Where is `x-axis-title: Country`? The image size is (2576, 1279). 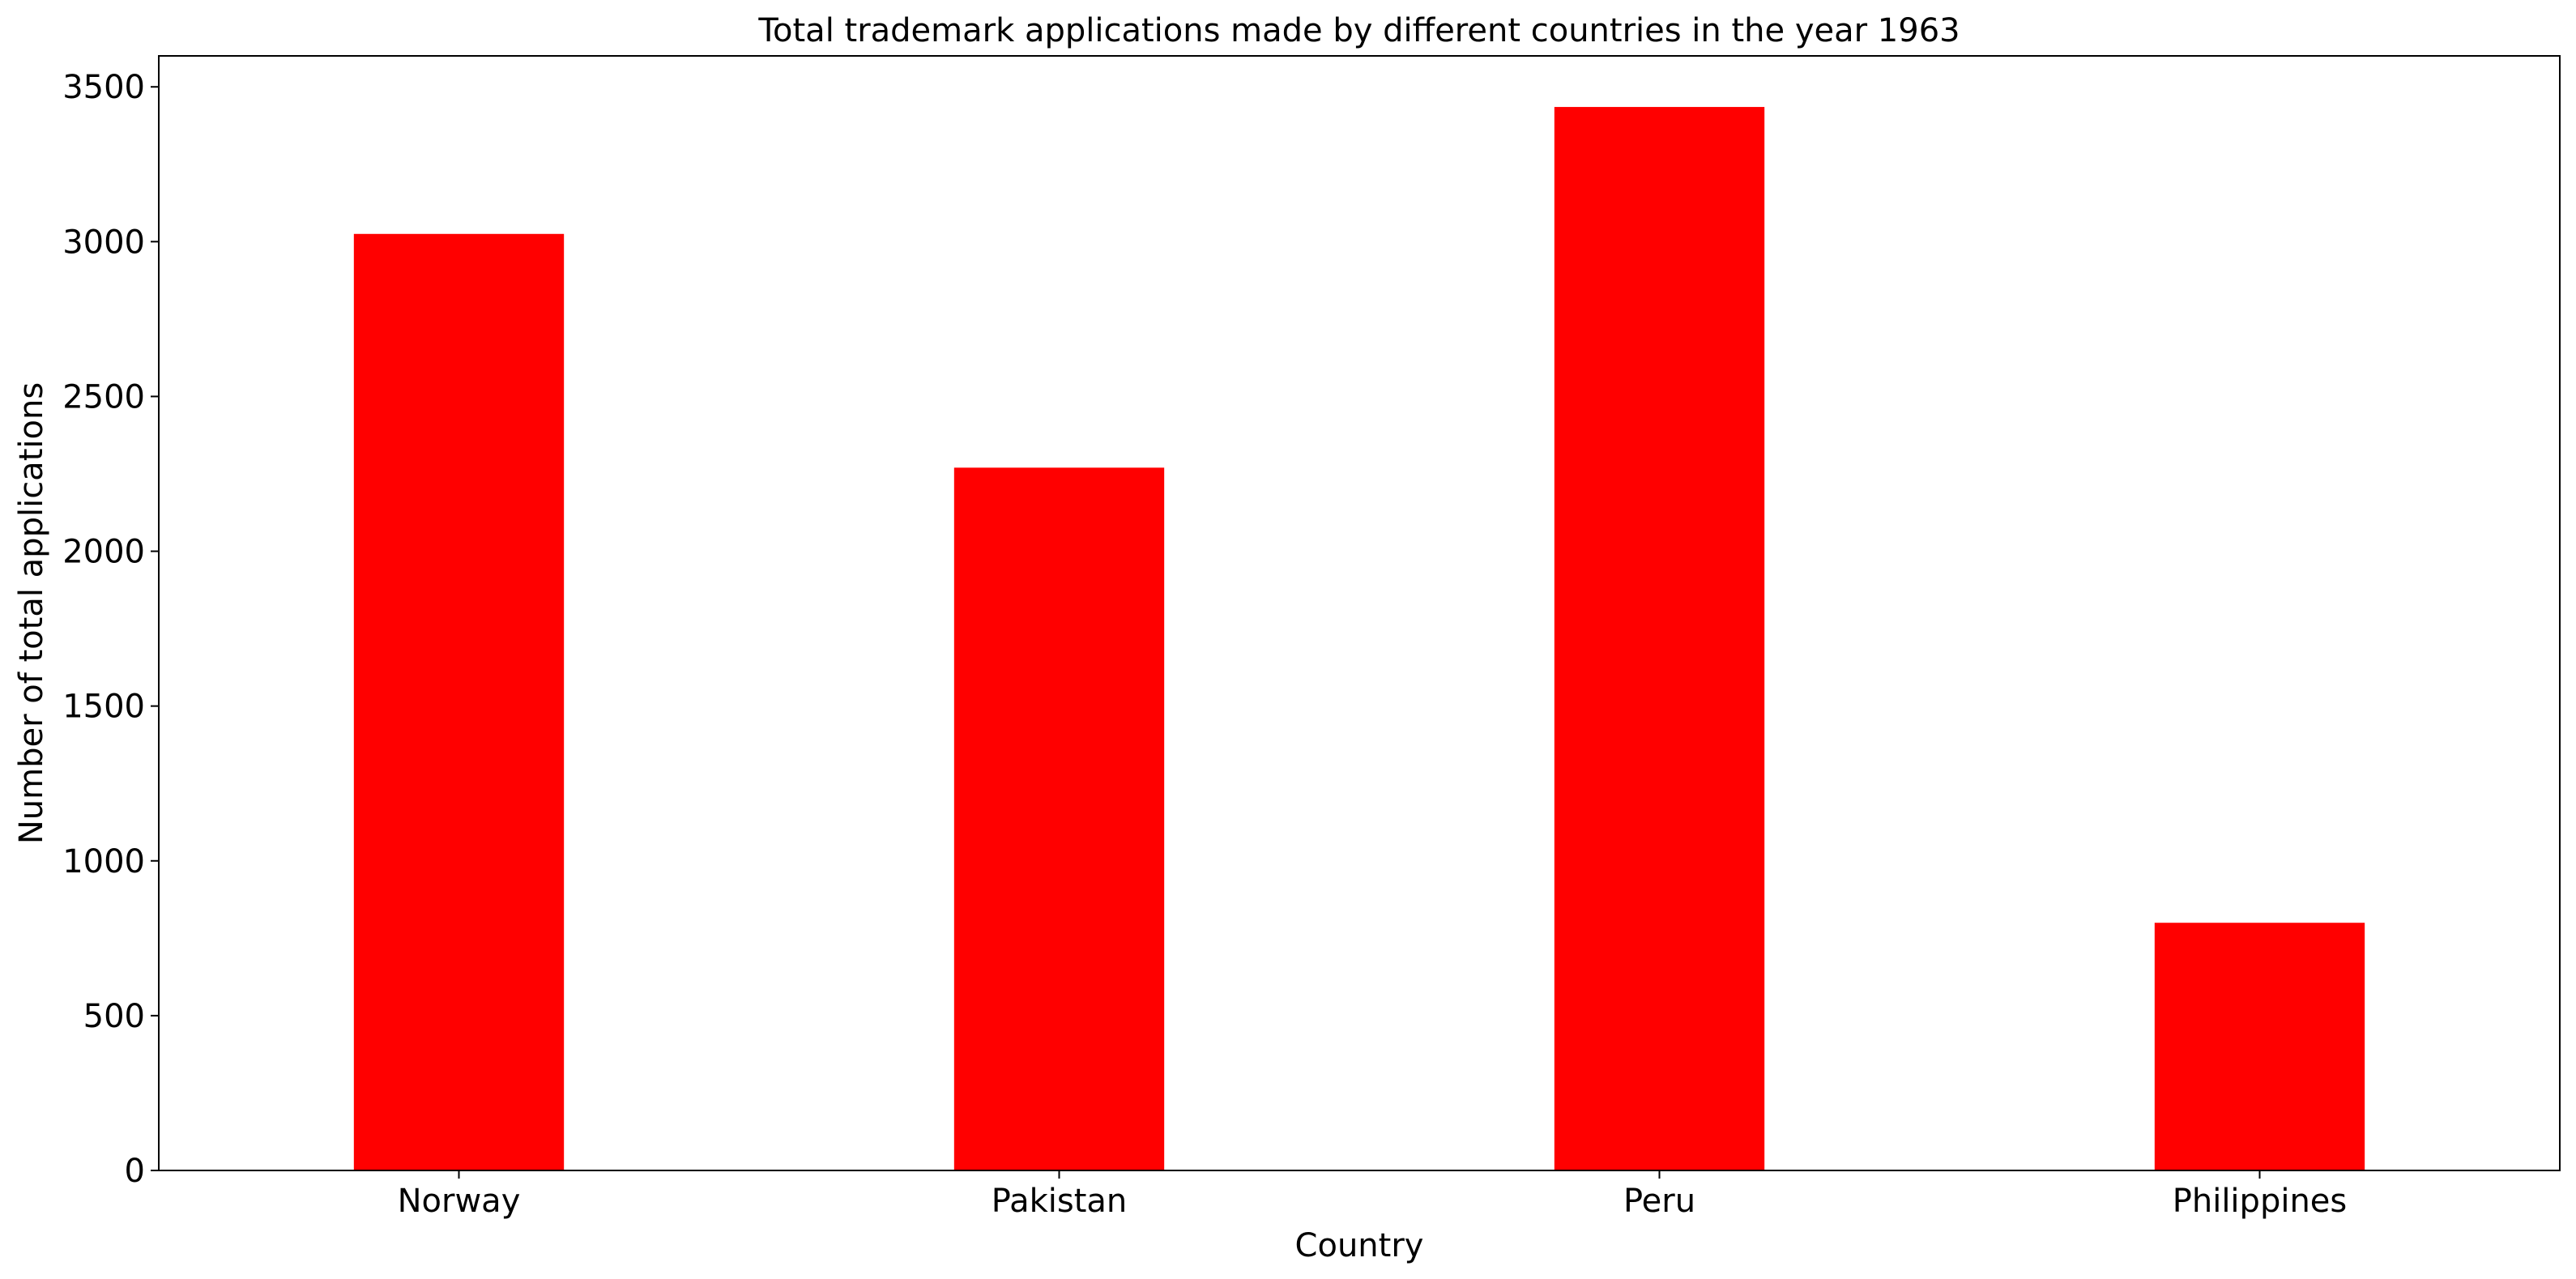 x-axis-title: Country is located at coordinates (1360, 1245).